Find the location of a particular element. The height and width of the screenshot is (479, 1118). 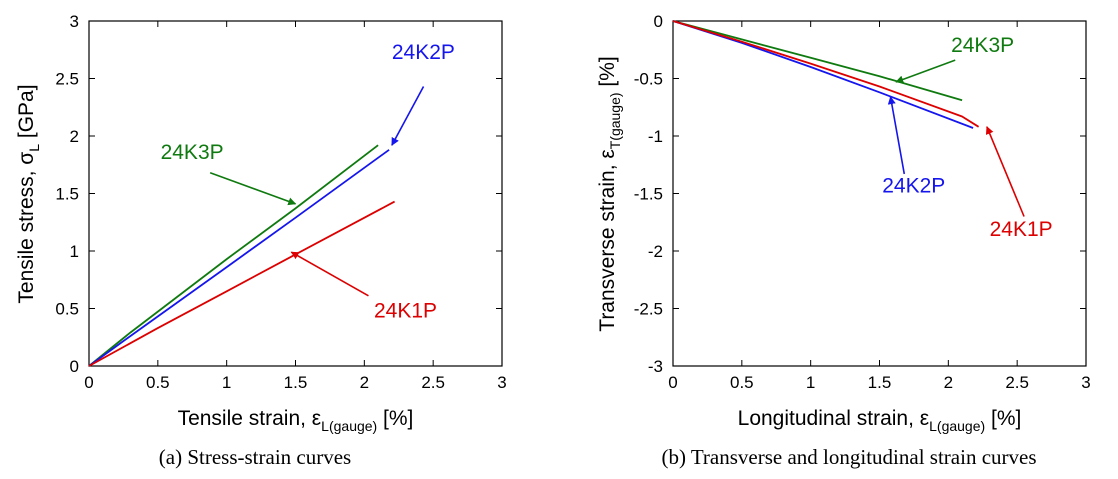

y-tick-label: 0.5 is located at coordinates (67, 309).